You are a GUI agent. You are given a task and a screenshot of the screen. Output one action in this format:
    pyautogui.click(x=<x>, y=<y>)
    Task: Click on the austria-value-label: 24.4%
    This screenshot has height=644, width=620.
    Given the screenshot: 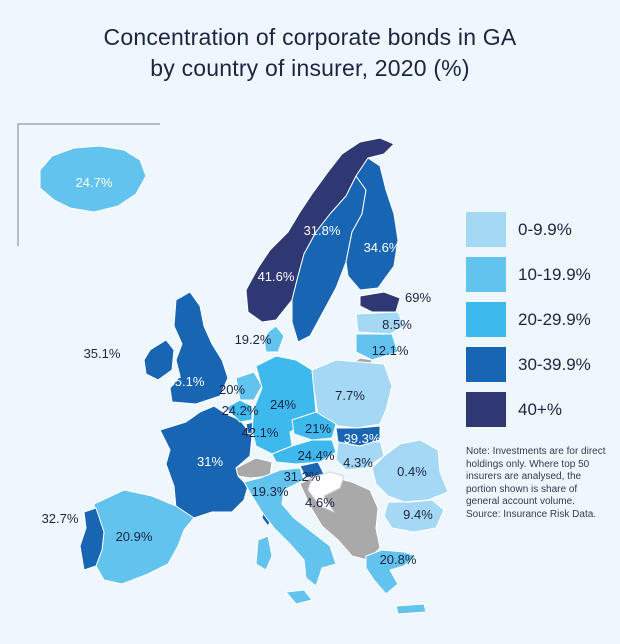 What is the action you would take?
    pyautogui.click(x=316, y=455)
    